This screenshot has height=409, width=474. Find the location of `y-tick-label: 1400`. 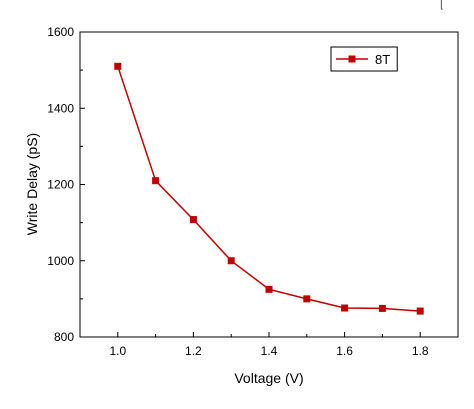

y-tick-label: 1400 is located at coordinates (60, 108).